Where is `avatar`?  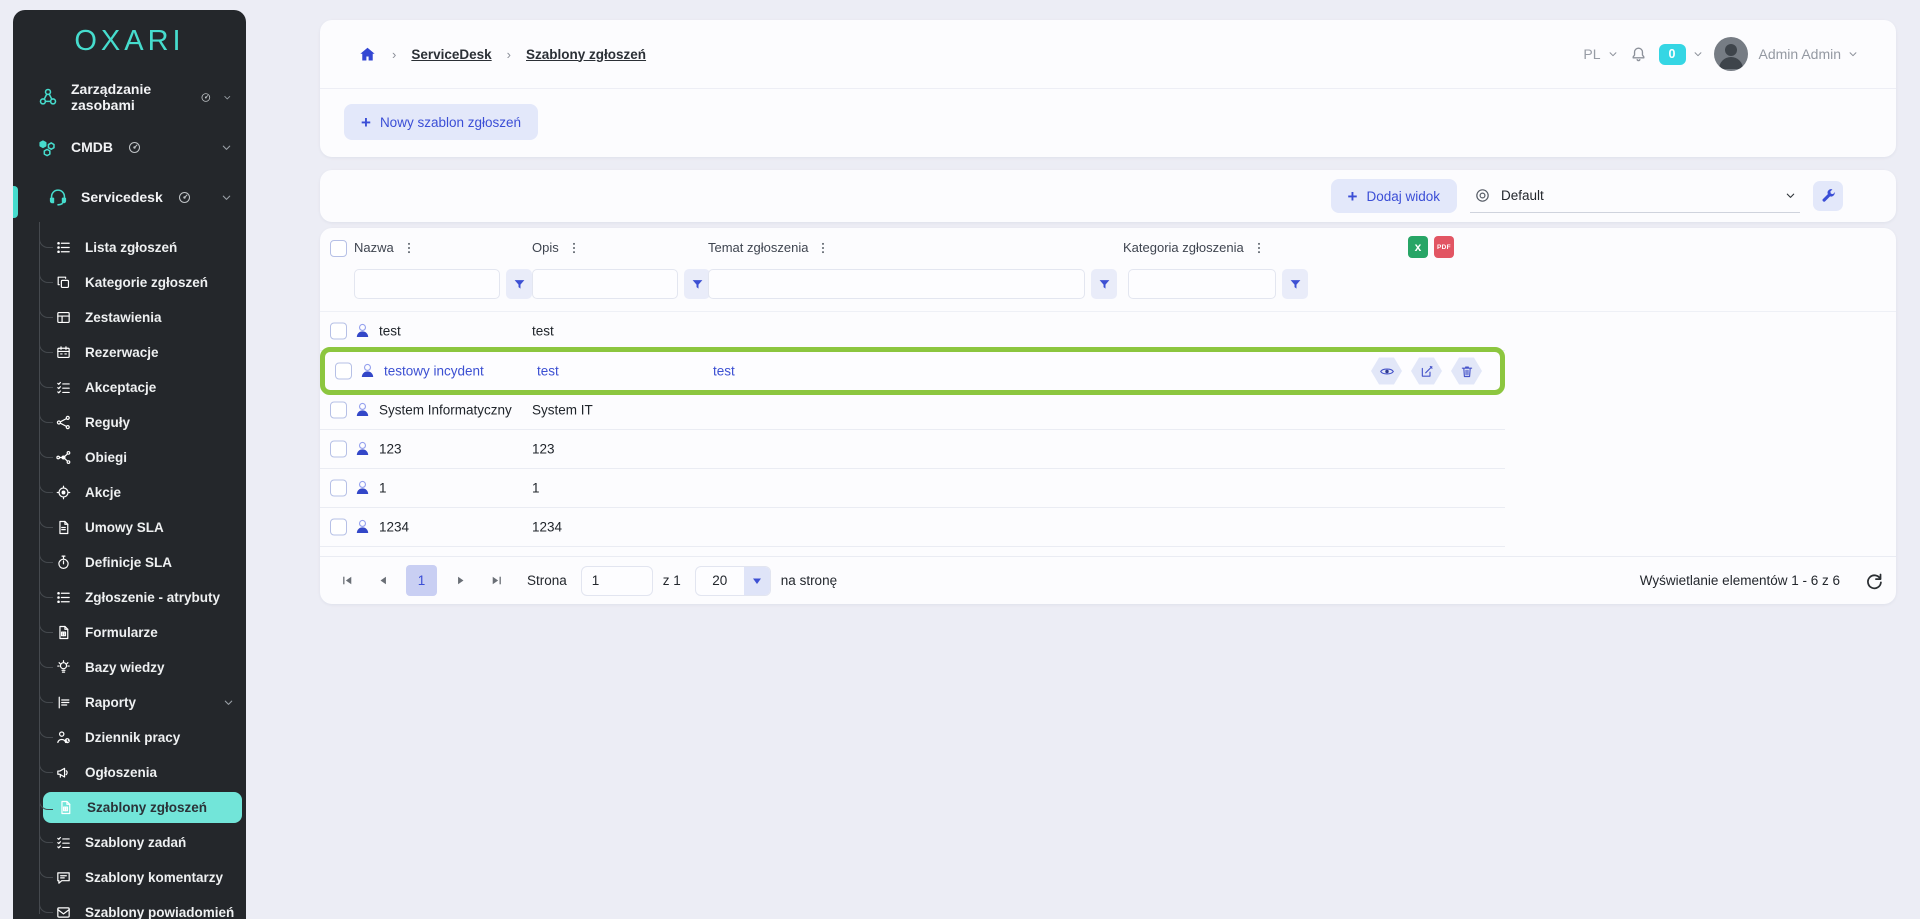
avatar is located at coordinates (1730, 54).